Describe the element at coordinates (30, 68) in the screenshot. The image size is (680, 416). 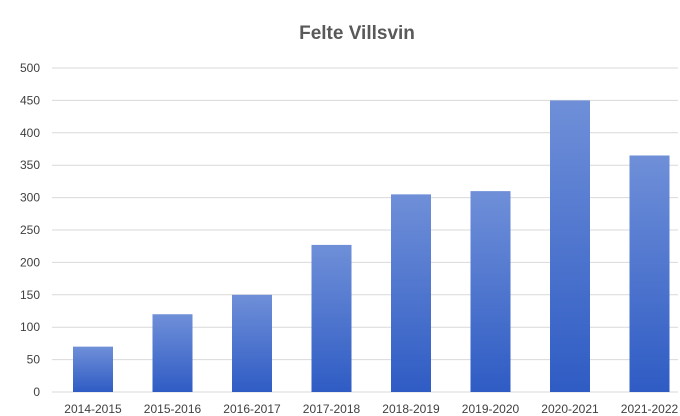
I see `y-tick-label: 500` at that location.